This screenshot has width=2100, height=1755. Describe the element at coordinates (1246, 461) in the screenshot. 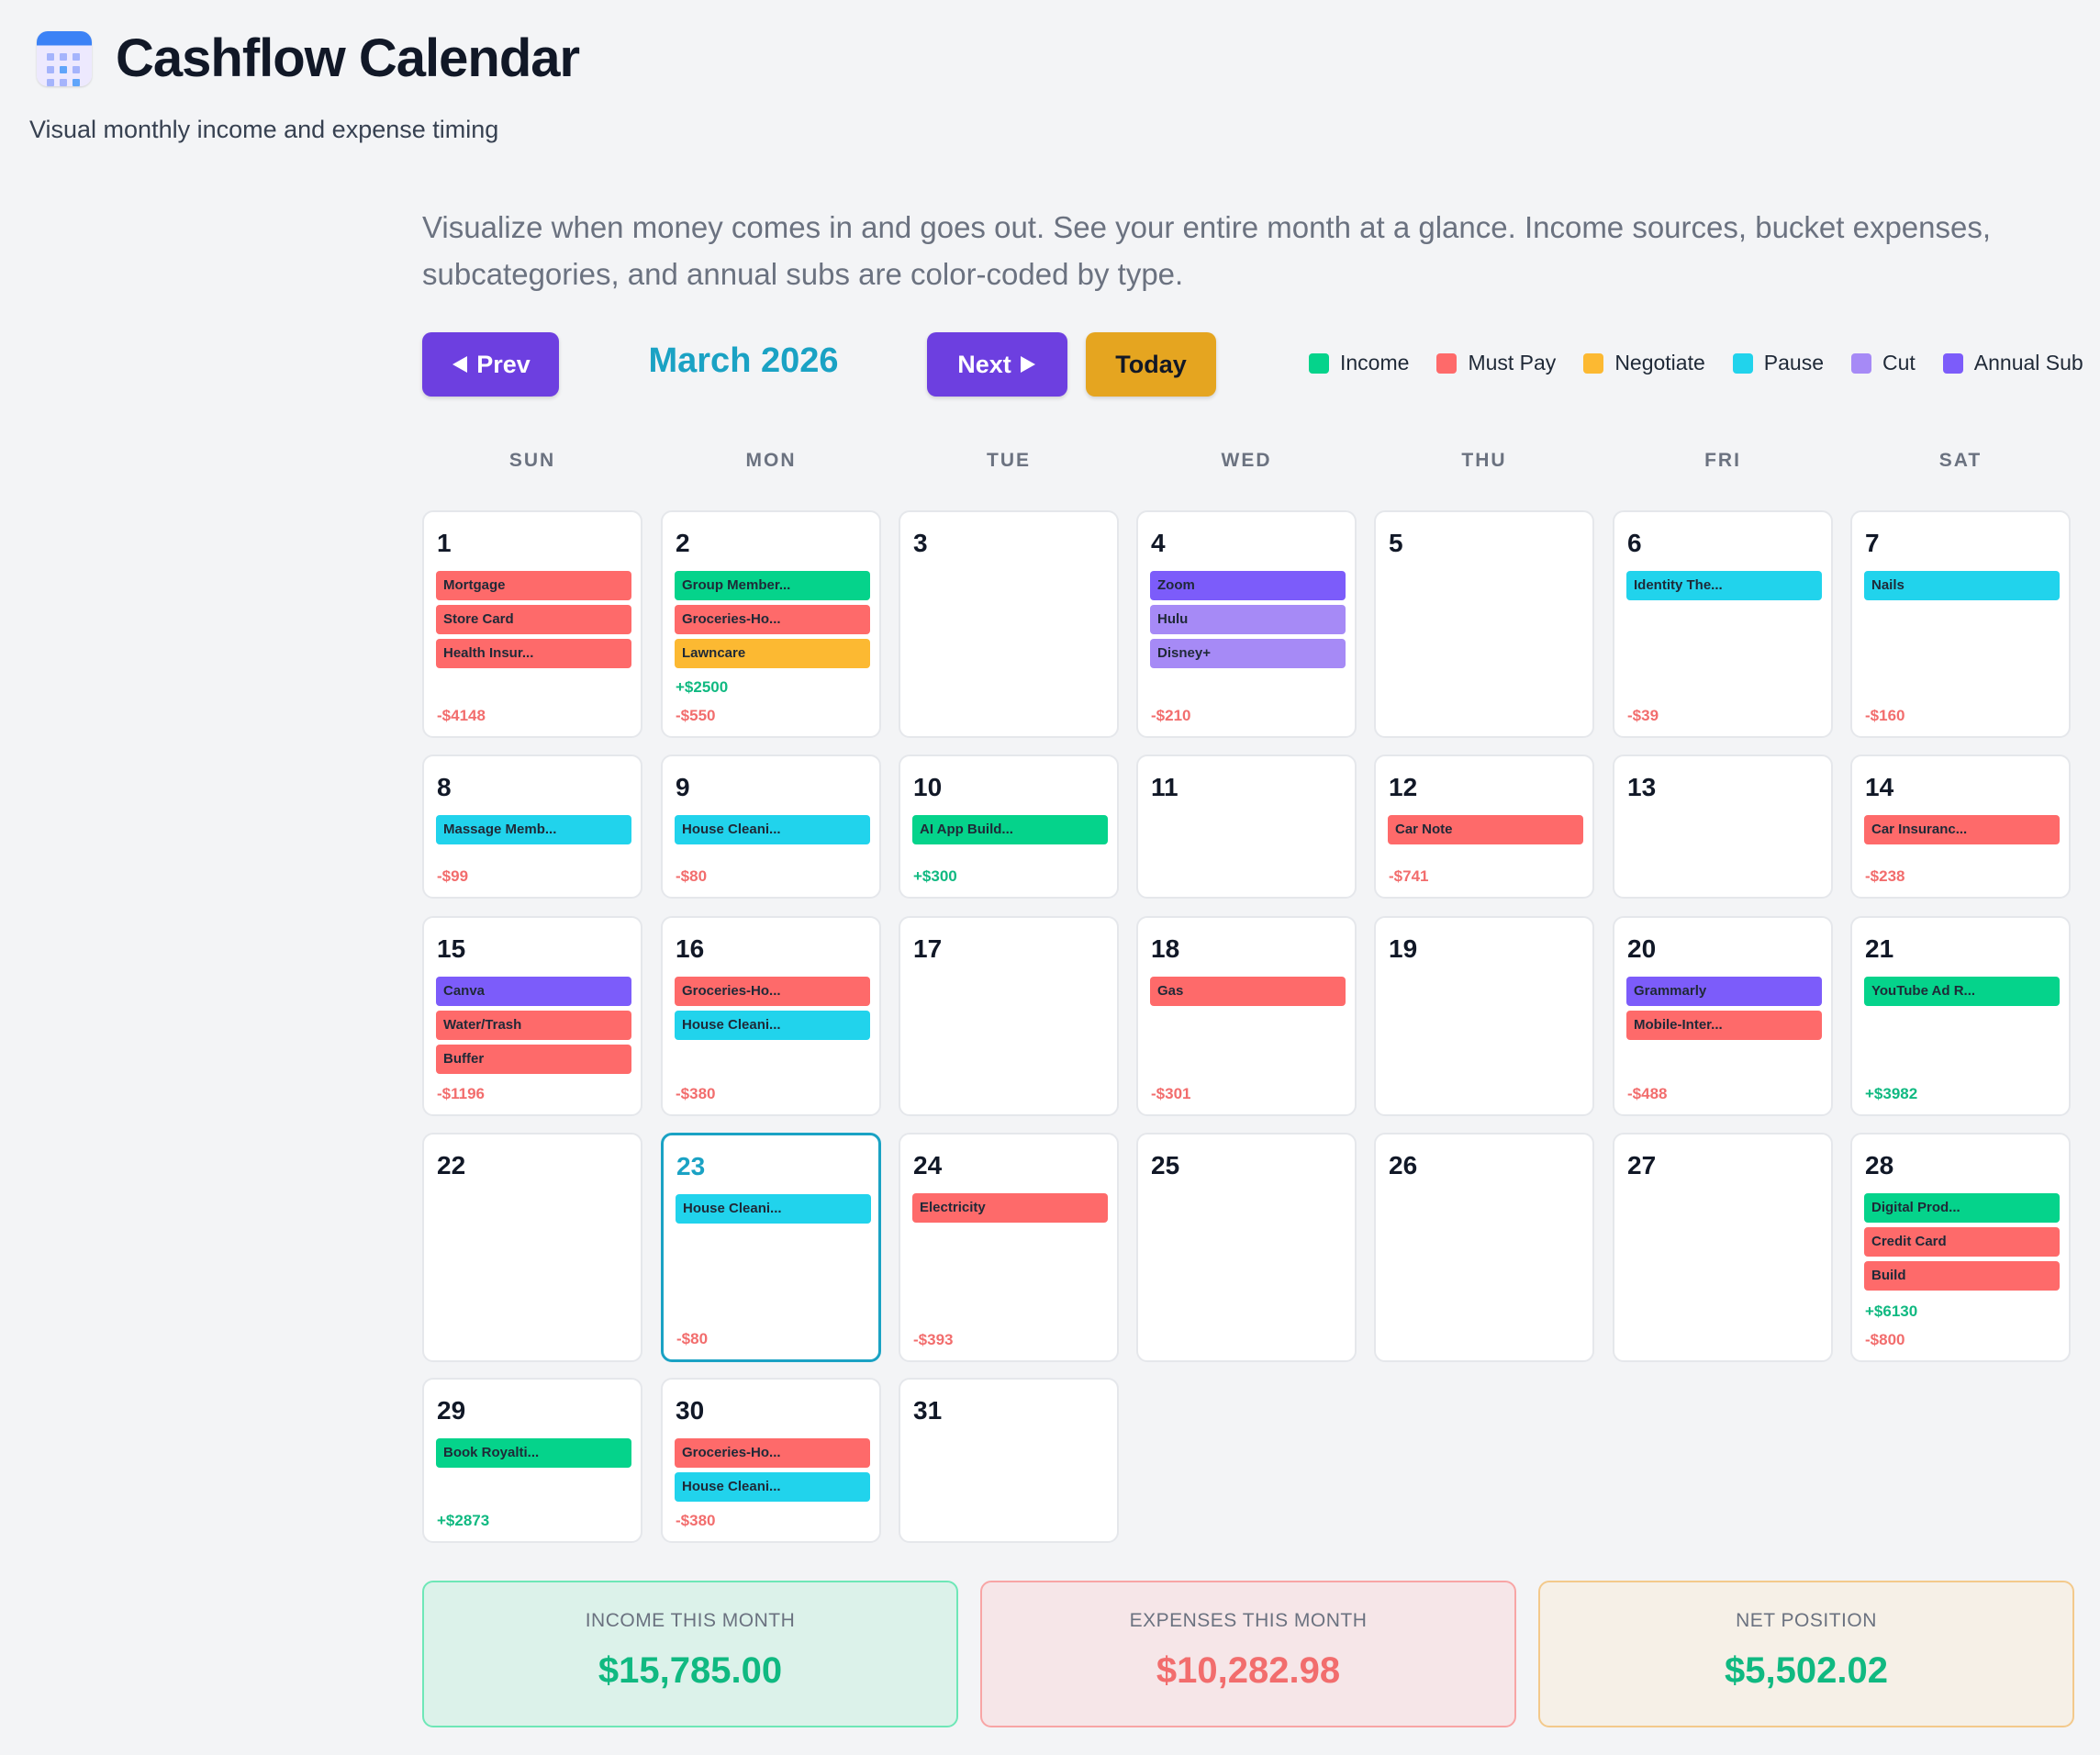

I see `weekday-wed: WED` at that location.